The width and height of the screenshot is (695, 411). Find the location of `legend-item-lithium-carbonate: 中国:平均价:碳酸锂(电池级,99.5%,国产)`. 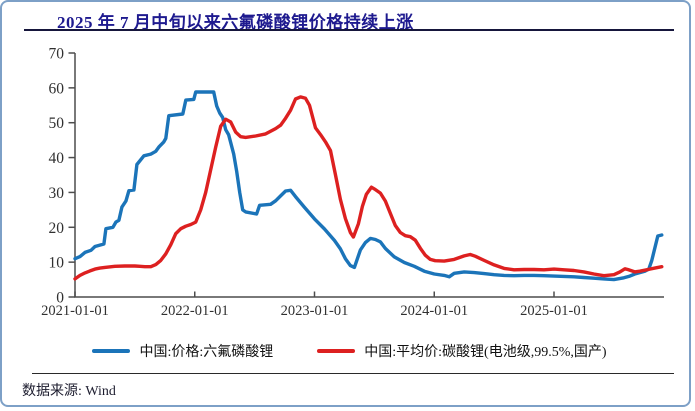

legend-item-lithium-carbonate: 中国:平均价:碳酸锂(电池级,99.5%,国产) is located at coordinates (462, 351).